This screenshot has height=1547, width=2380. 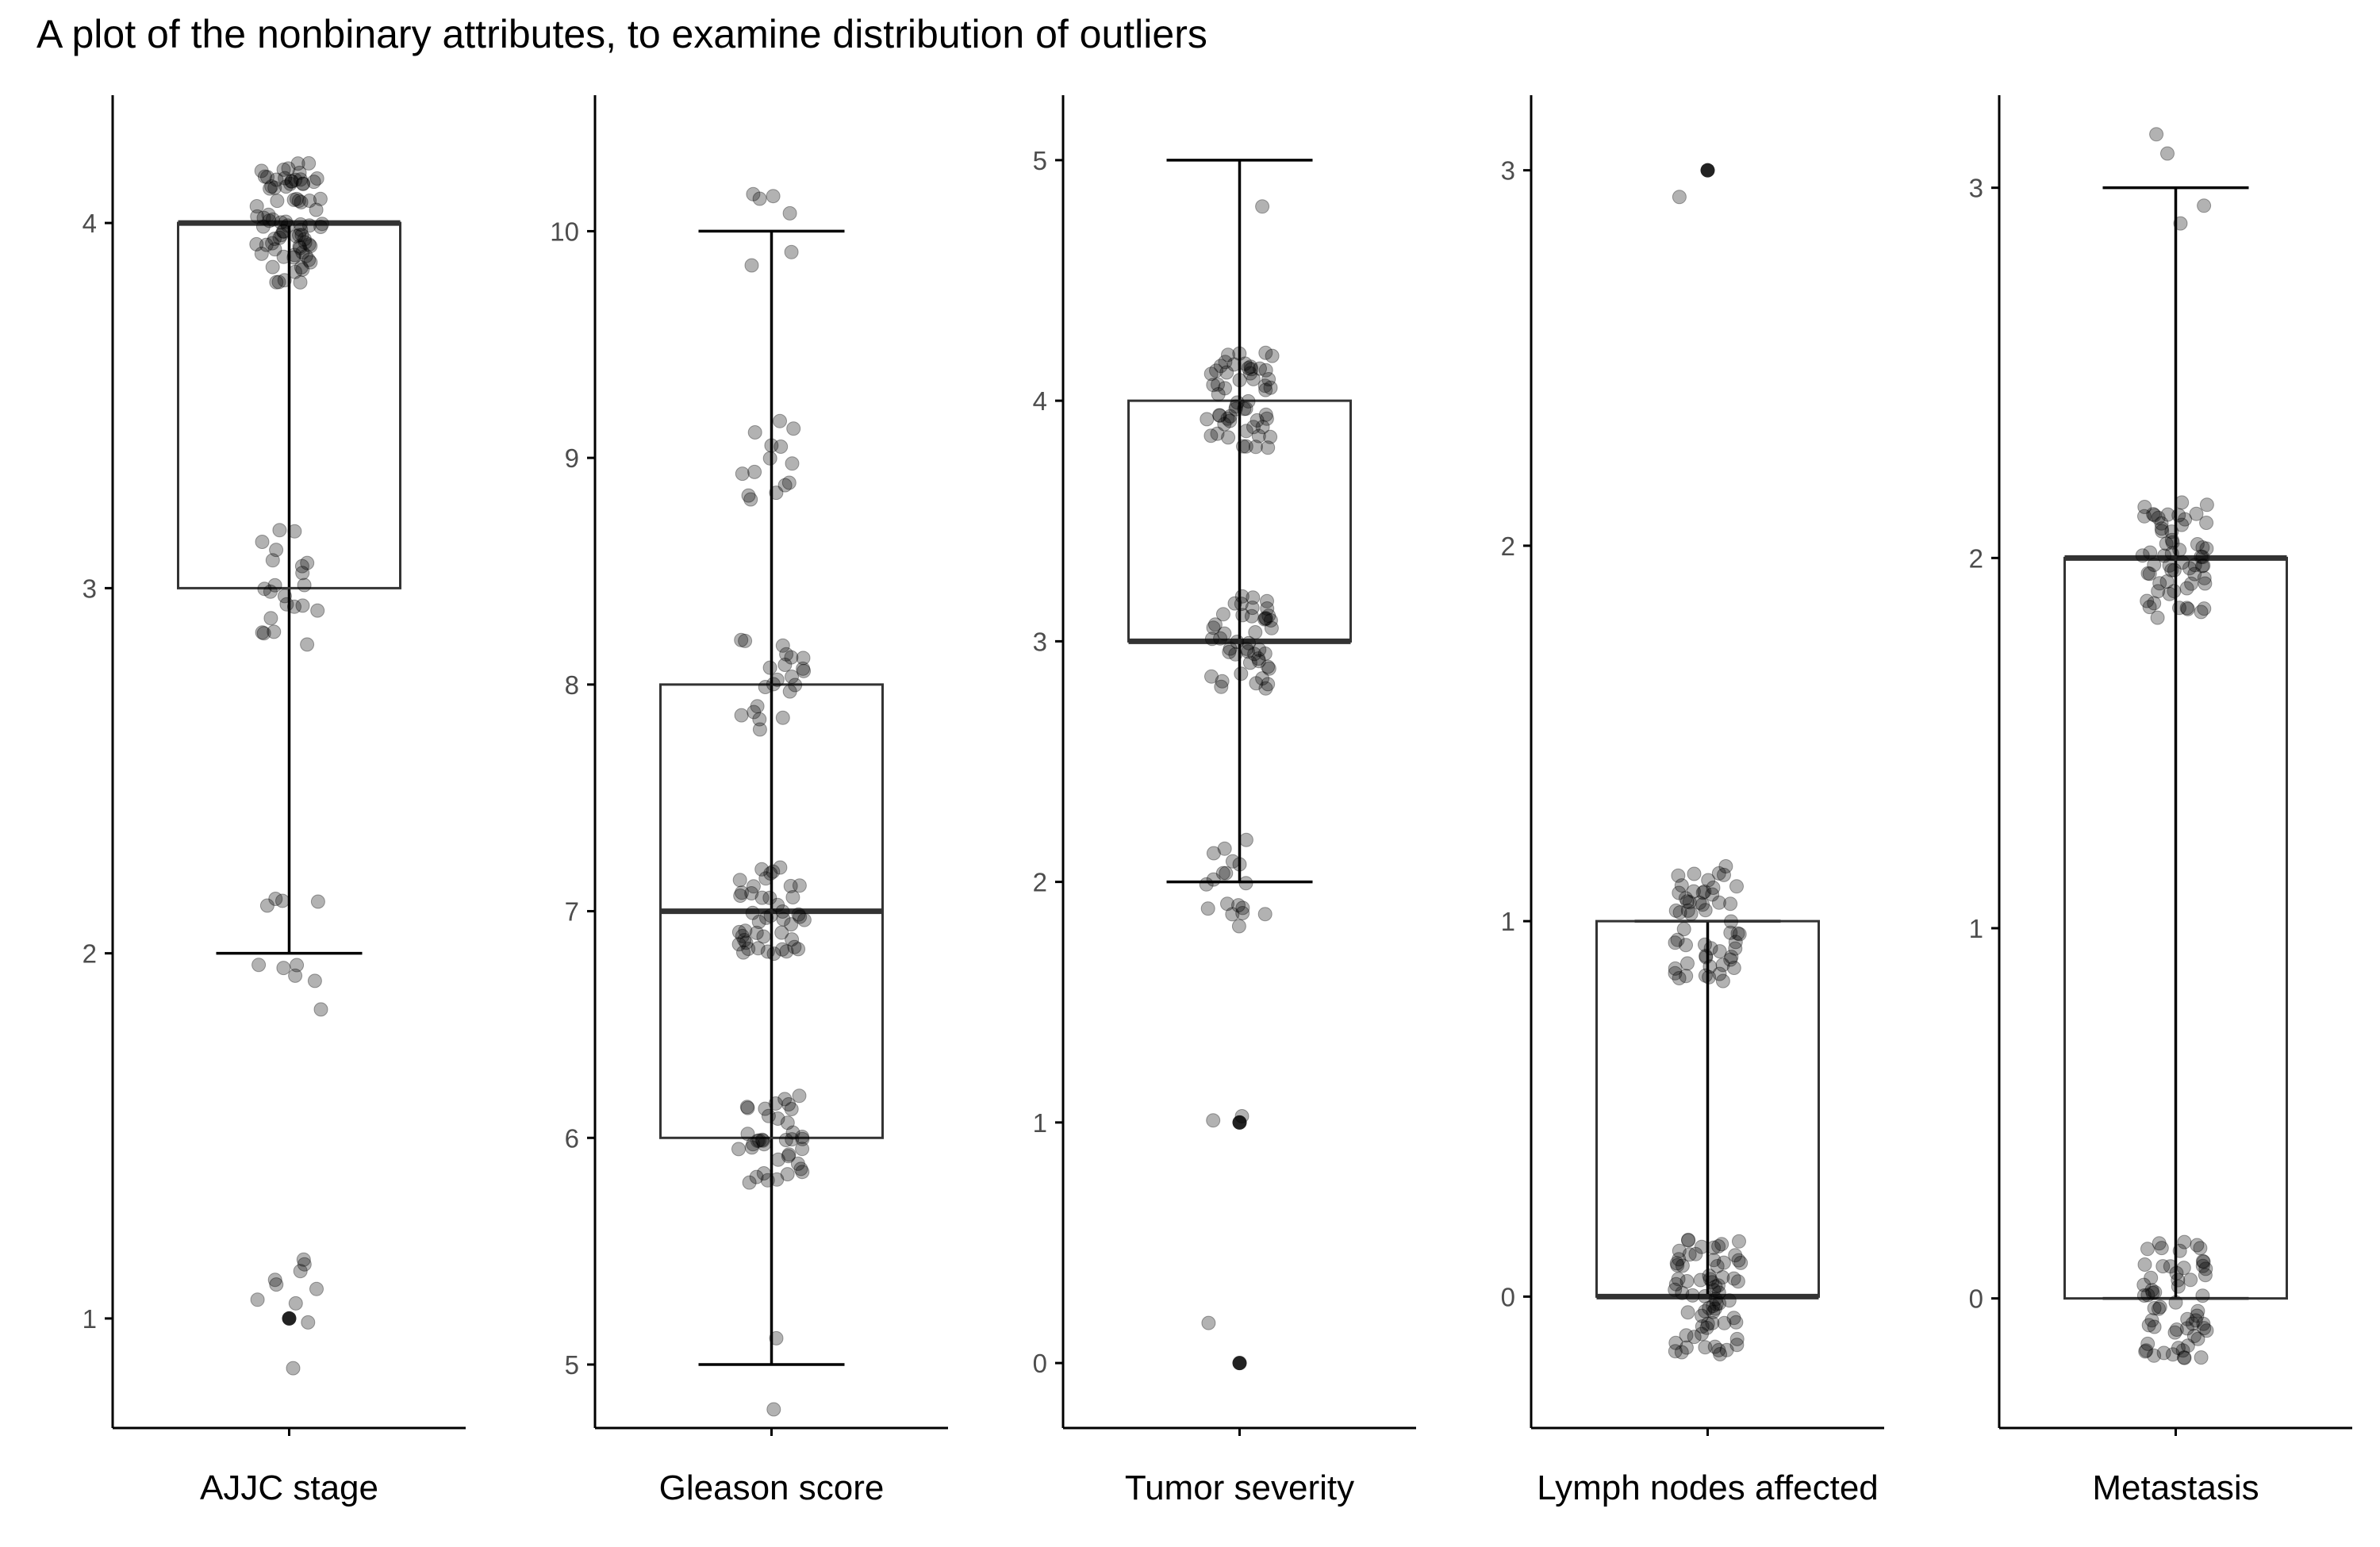 I want to click on y-tick-label: 9, so click(x=572, y=458).